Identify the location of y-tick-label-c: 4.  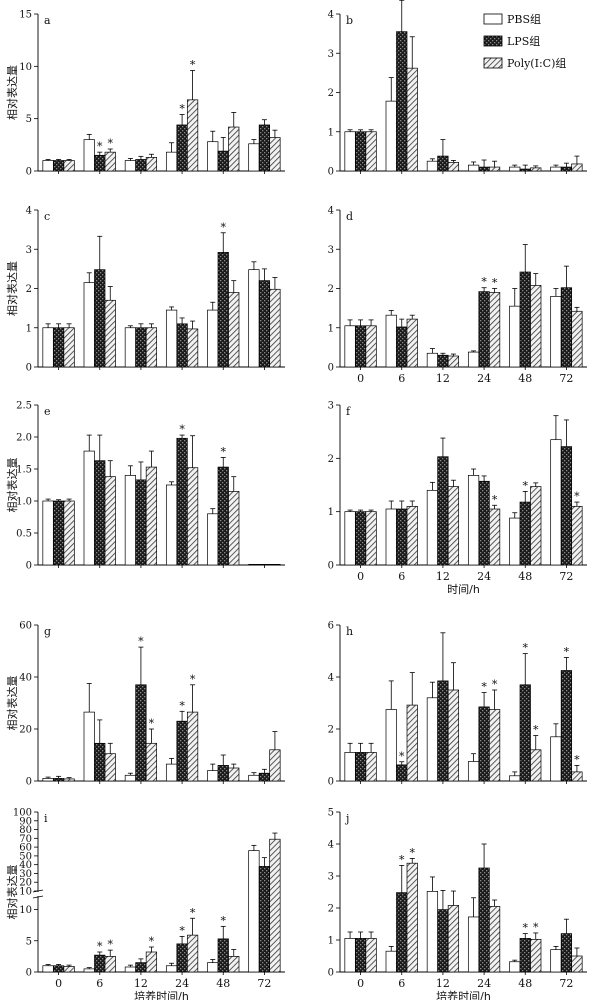
(29, 211).